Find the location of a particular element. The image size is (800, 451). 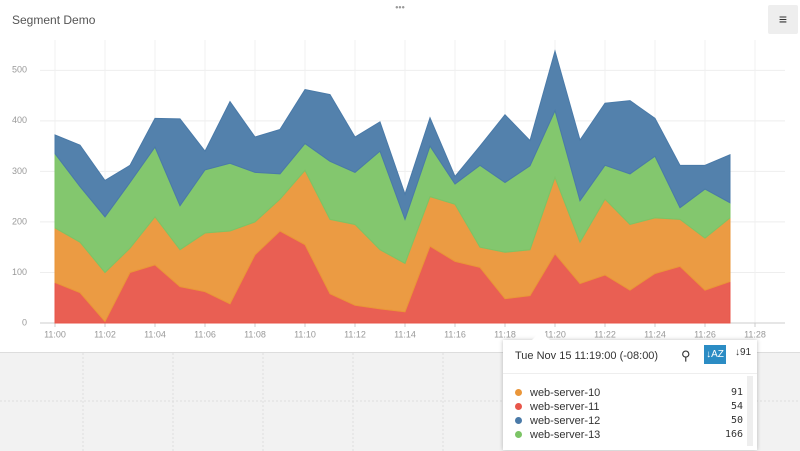

series-value: 166 is located at coordinates (733, 434).